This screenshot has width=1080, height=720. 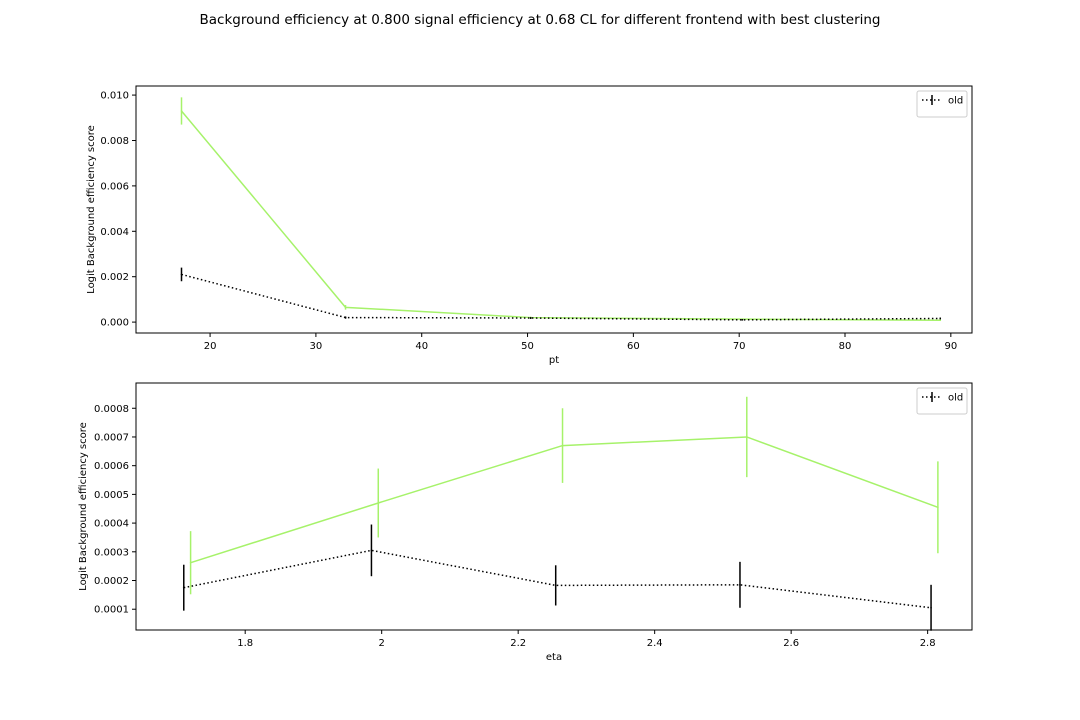 I want to click on y-tick-label: 0.010, so click(x=114, y=96).